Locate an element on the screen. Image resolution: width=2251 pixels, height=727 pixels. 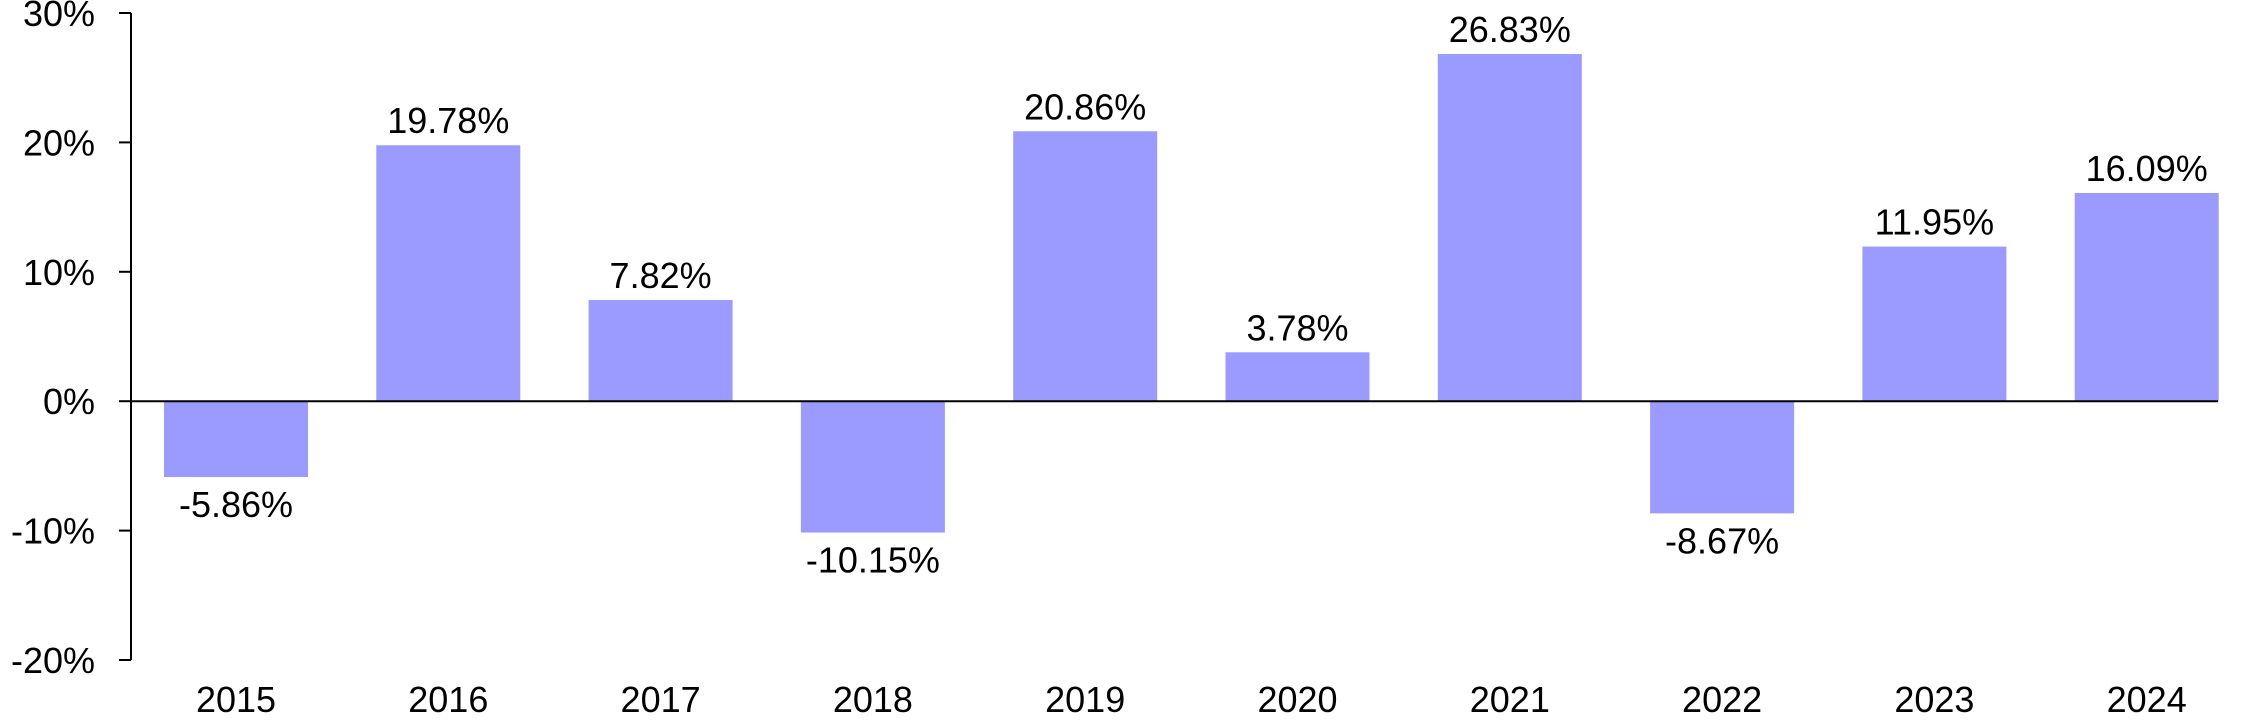
data-label-2019: 20.86% is located at coordinates (1085, 106).